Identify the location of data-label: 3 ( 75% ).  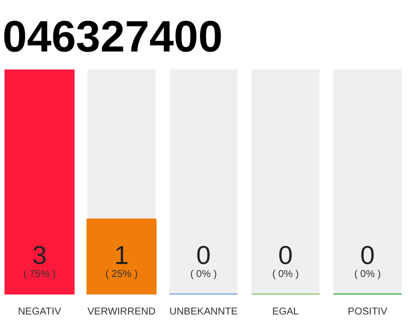
(39, 260).